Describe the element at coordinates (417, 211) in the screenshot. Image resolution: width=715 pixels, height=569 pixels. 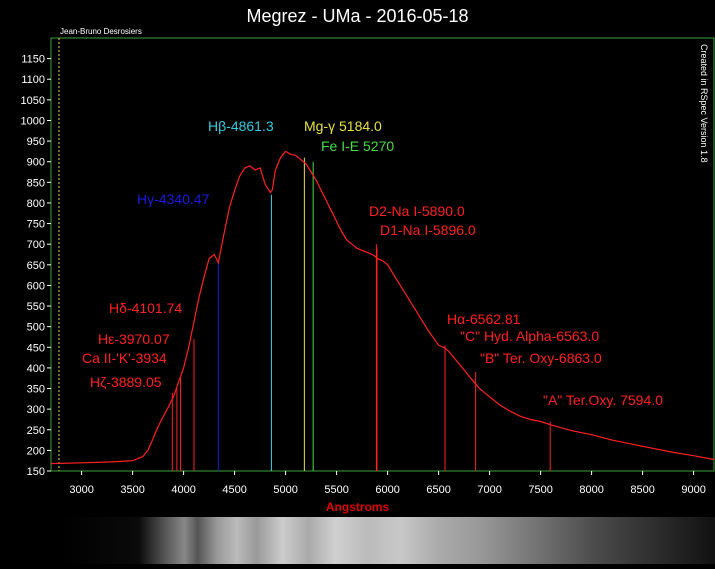
I see `spectral-line-label: D2-Na I-5890.0` at that location.